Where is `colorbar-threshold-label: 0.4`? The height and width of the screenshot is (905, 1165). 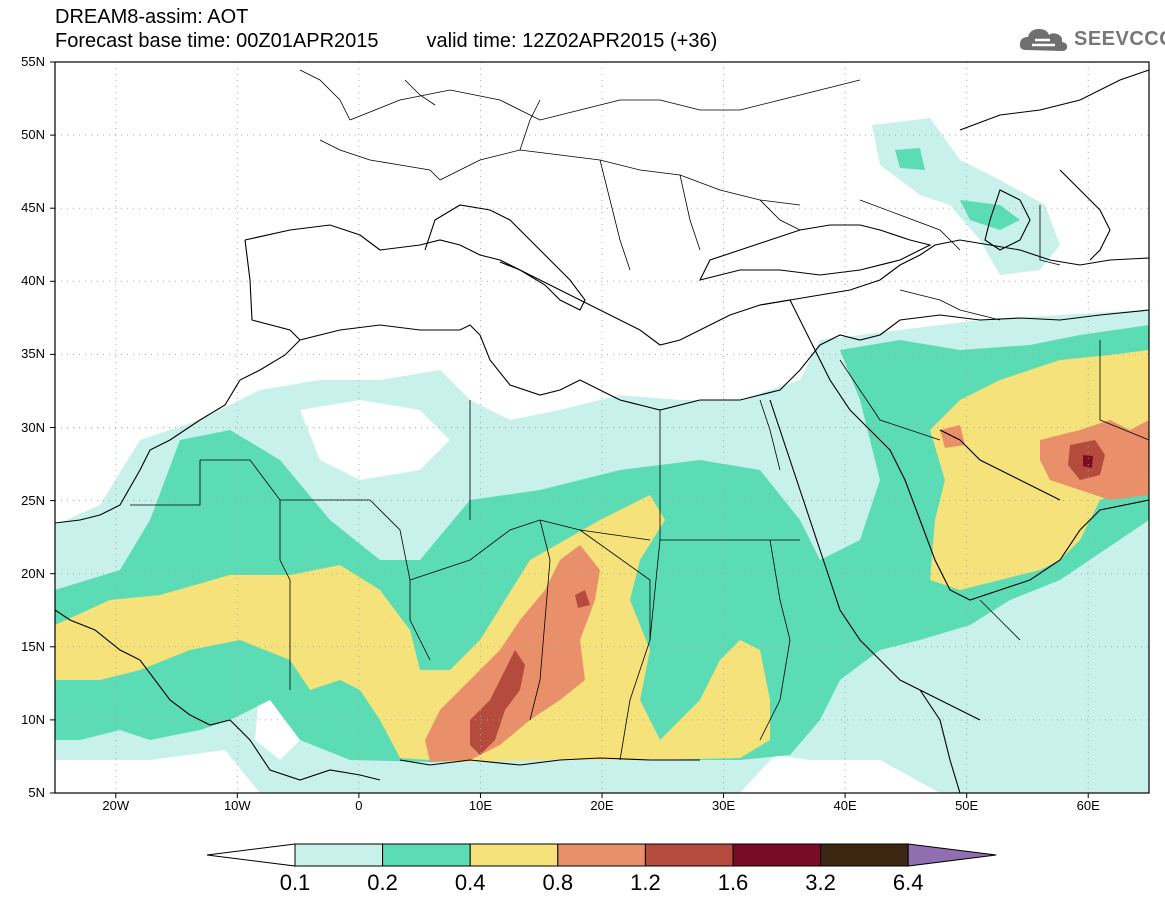 colorbar-threshold-label: 0.4 is located at coordinates (470, 882).